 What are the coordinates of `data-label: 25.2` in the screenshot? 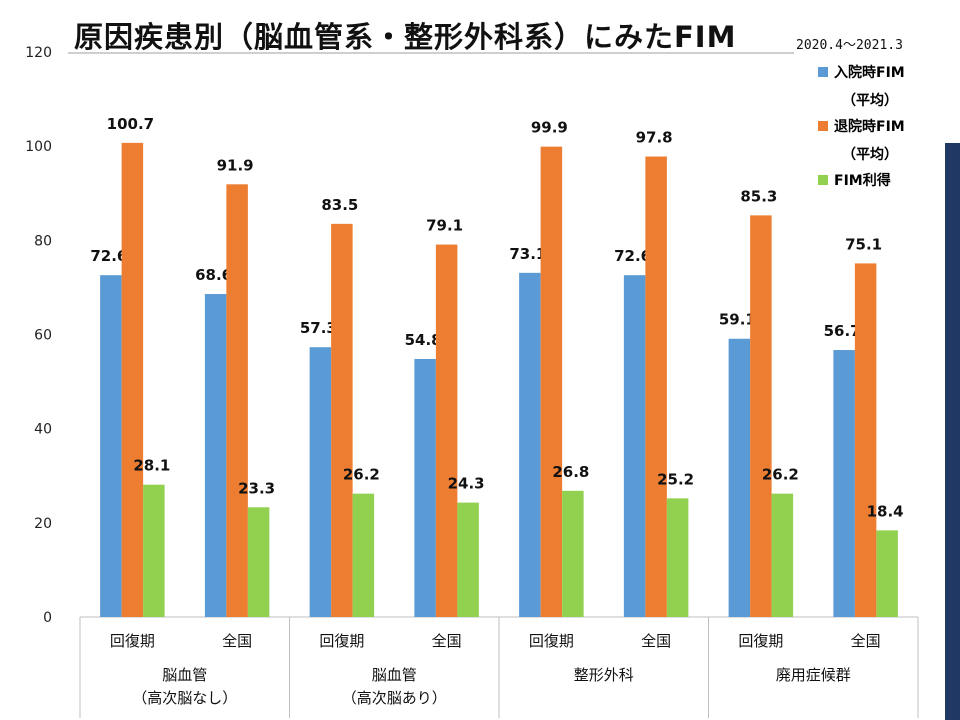 It's located at (675, 479).